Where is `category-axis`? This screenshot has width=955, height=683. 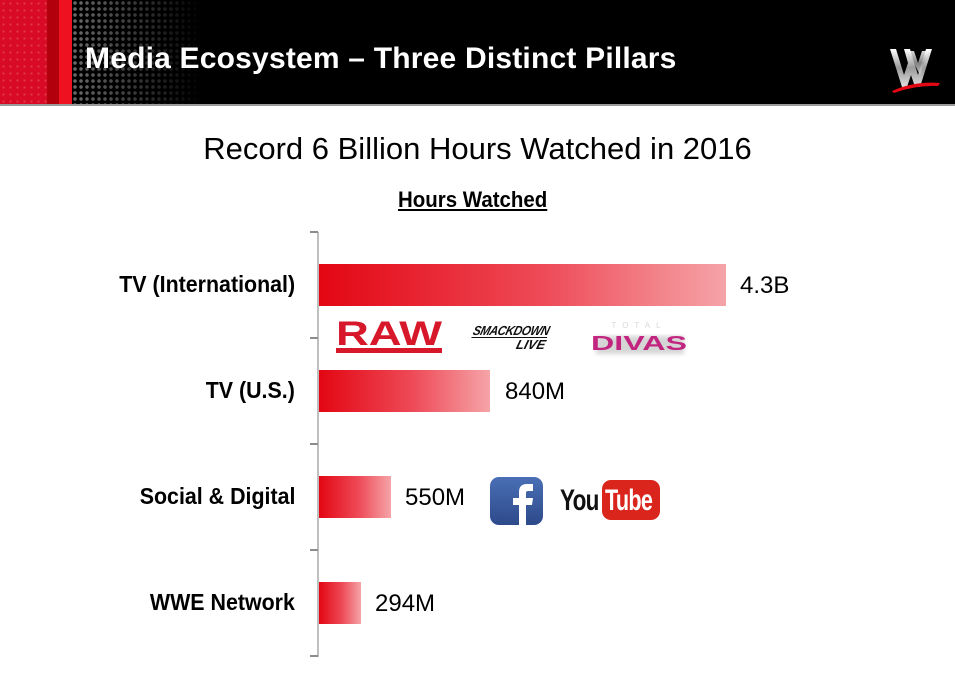 category-axis is located at coordinates (318, 444).